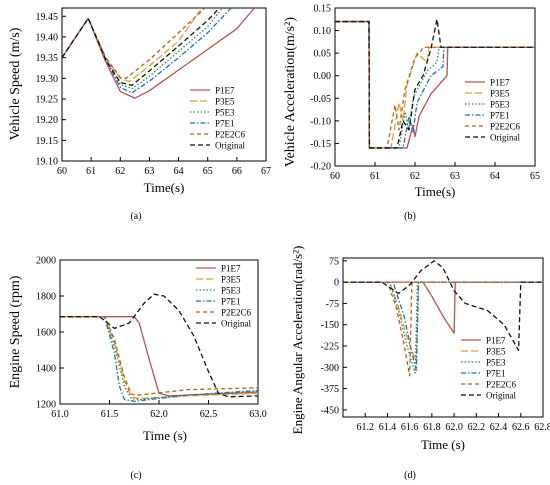  I want to click on legend-label-p5e3-c: P5E3, so click(231, 291).